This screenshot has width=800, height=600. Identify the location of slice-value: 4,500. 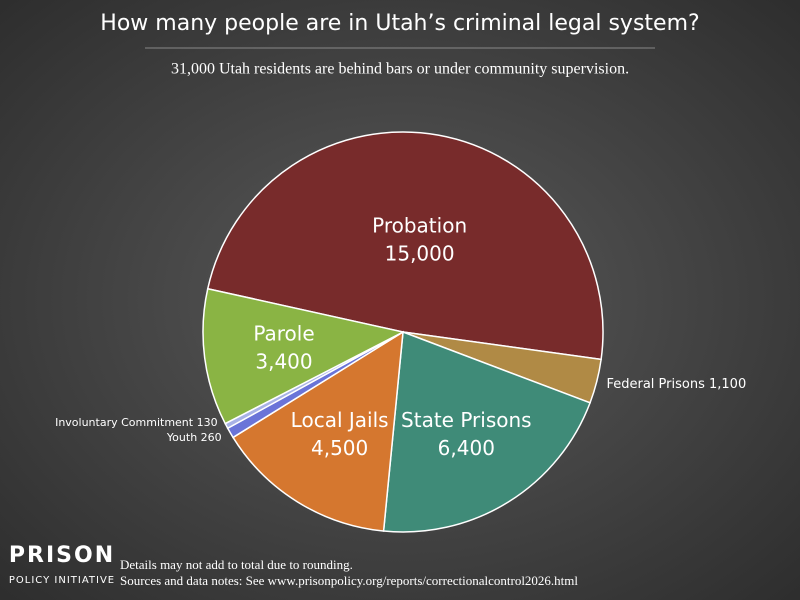
(339, 447).